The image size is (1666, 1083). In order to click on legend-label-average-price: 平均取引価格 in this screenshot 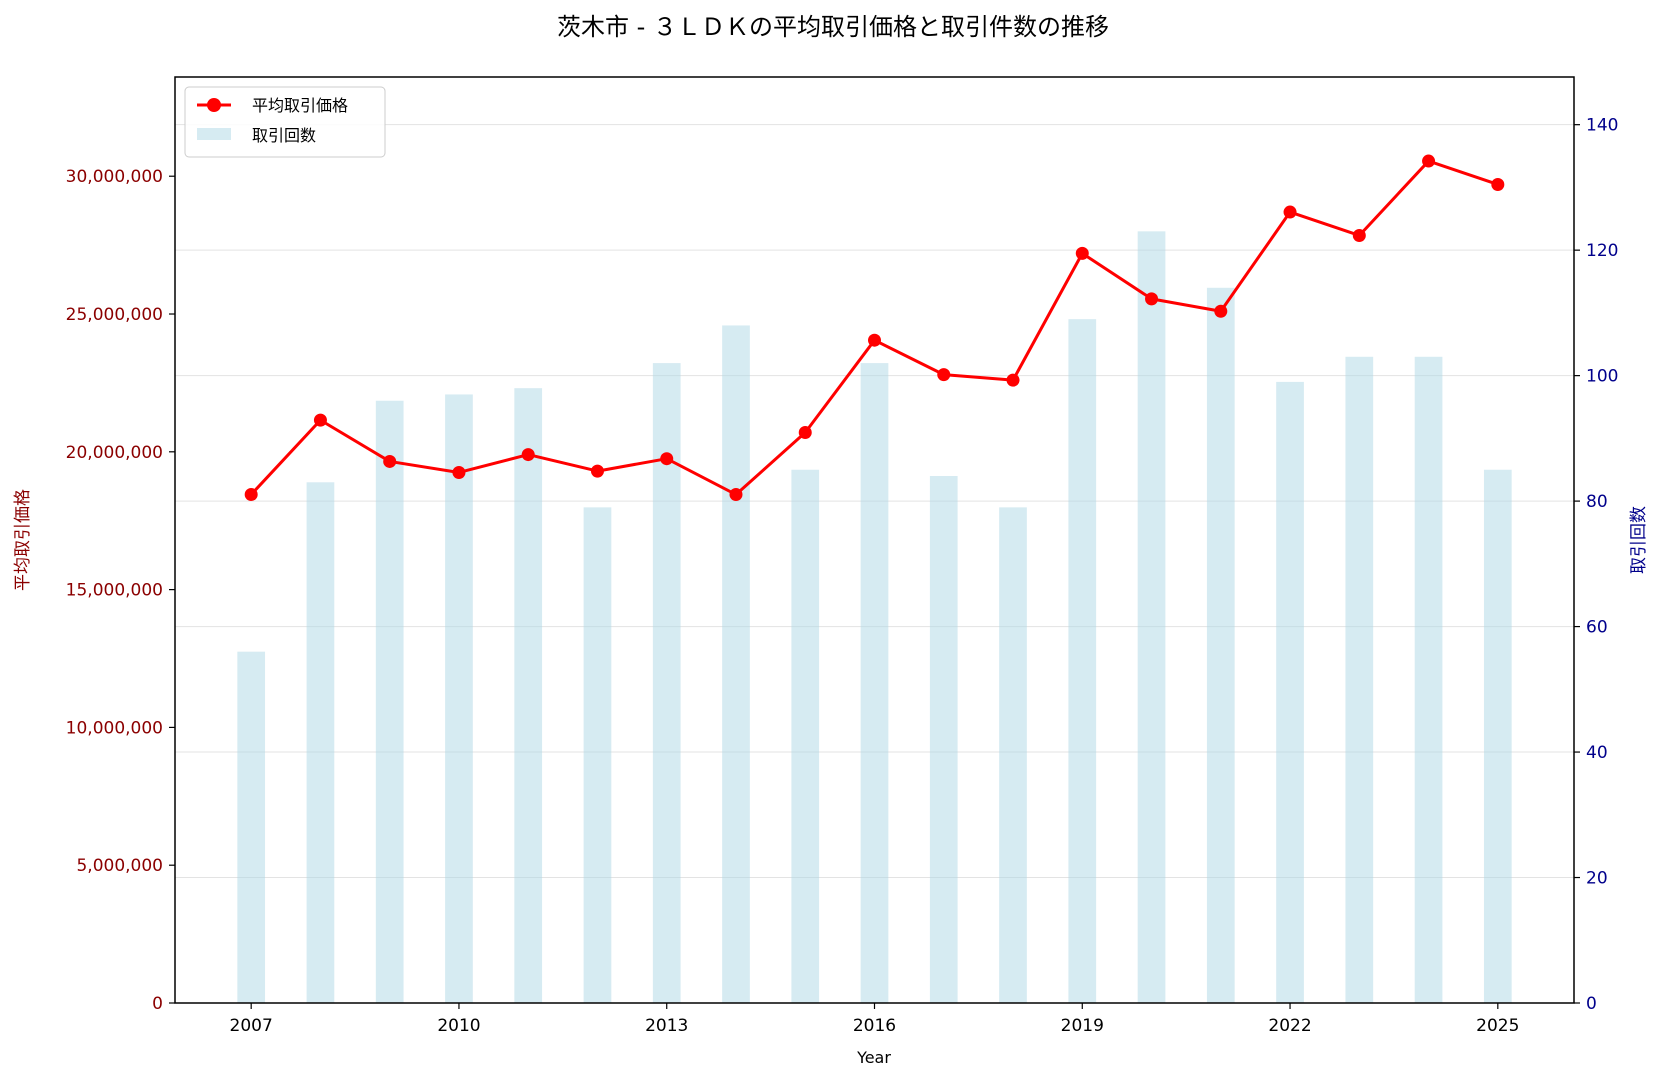, I will do `click(300, 105)`.